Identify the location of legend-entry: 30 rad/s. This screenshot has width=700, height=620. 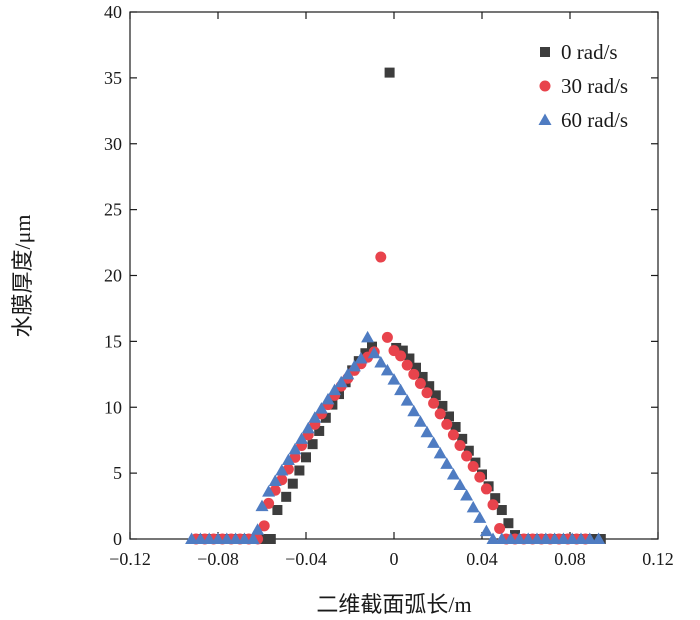
(583, 86).